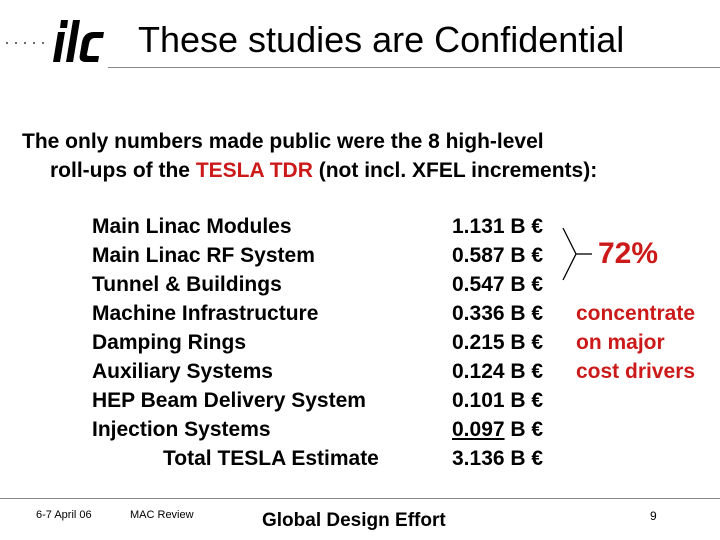  I want to click on annotation-line: concentrate, so click(636, 313).